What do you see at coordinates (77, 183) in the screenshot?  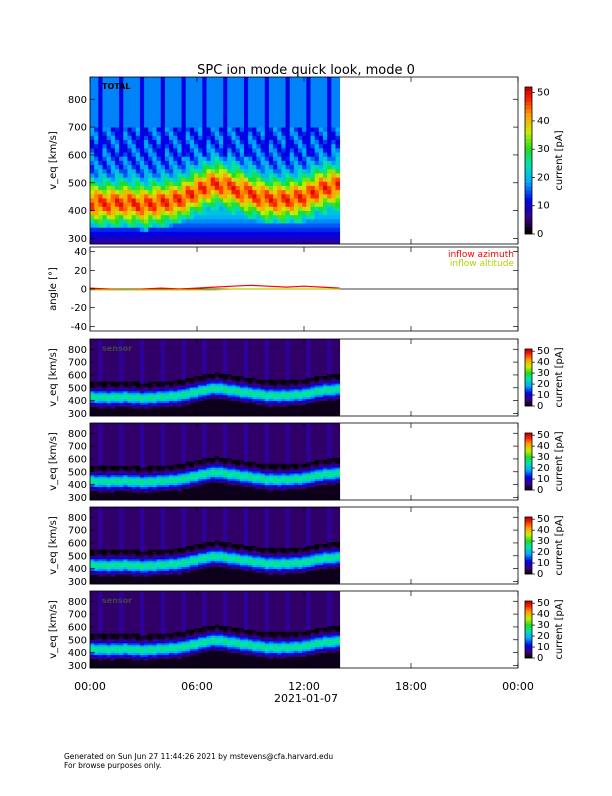 I see `y-tick-label: 500` at bounding box center [77, 183].